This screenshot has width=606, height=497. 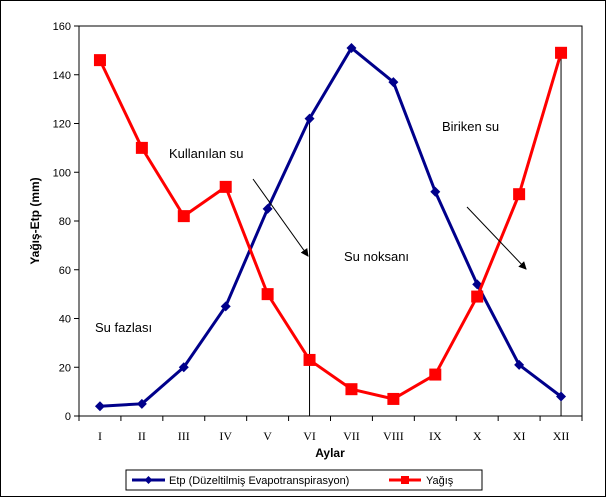 I want to click on legend-marker-yagis, so click(x=405, y=480).